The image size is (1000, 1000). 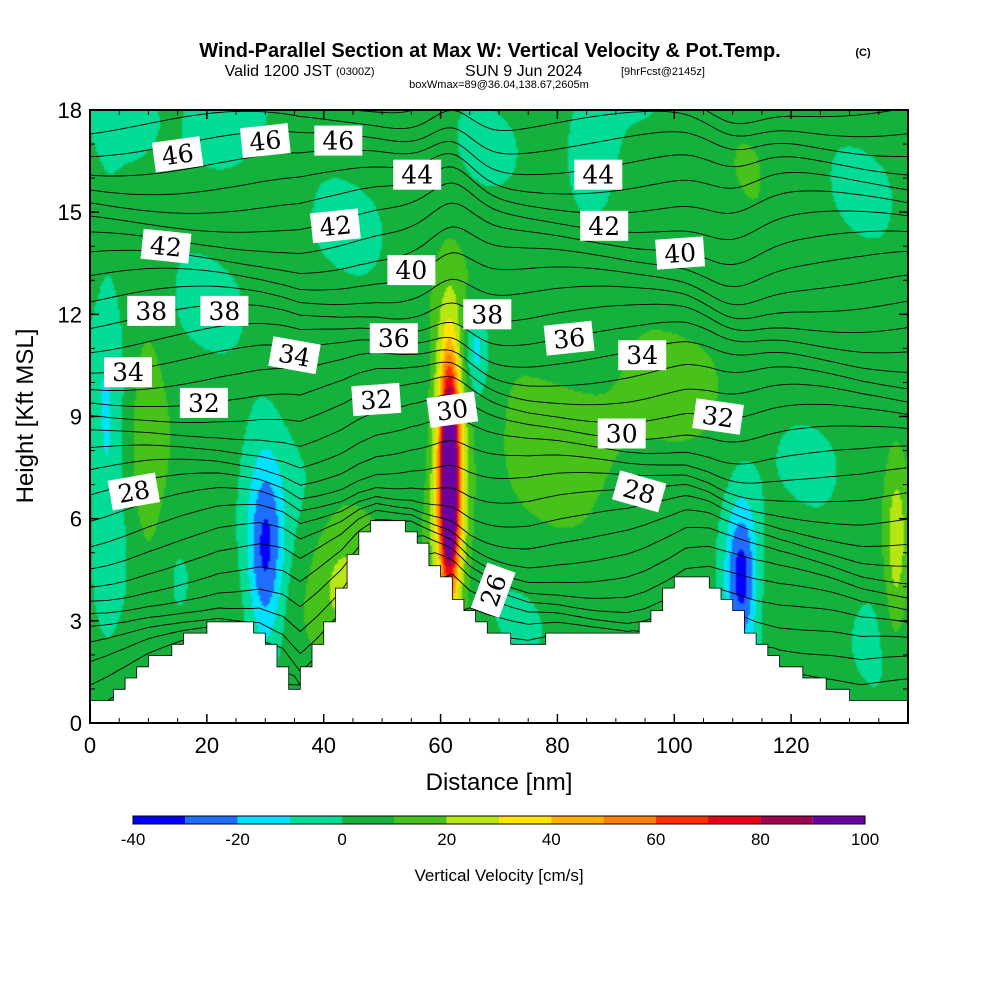 I want to click on x-axis-label: Distance [nm], so click(x=499, y=782).